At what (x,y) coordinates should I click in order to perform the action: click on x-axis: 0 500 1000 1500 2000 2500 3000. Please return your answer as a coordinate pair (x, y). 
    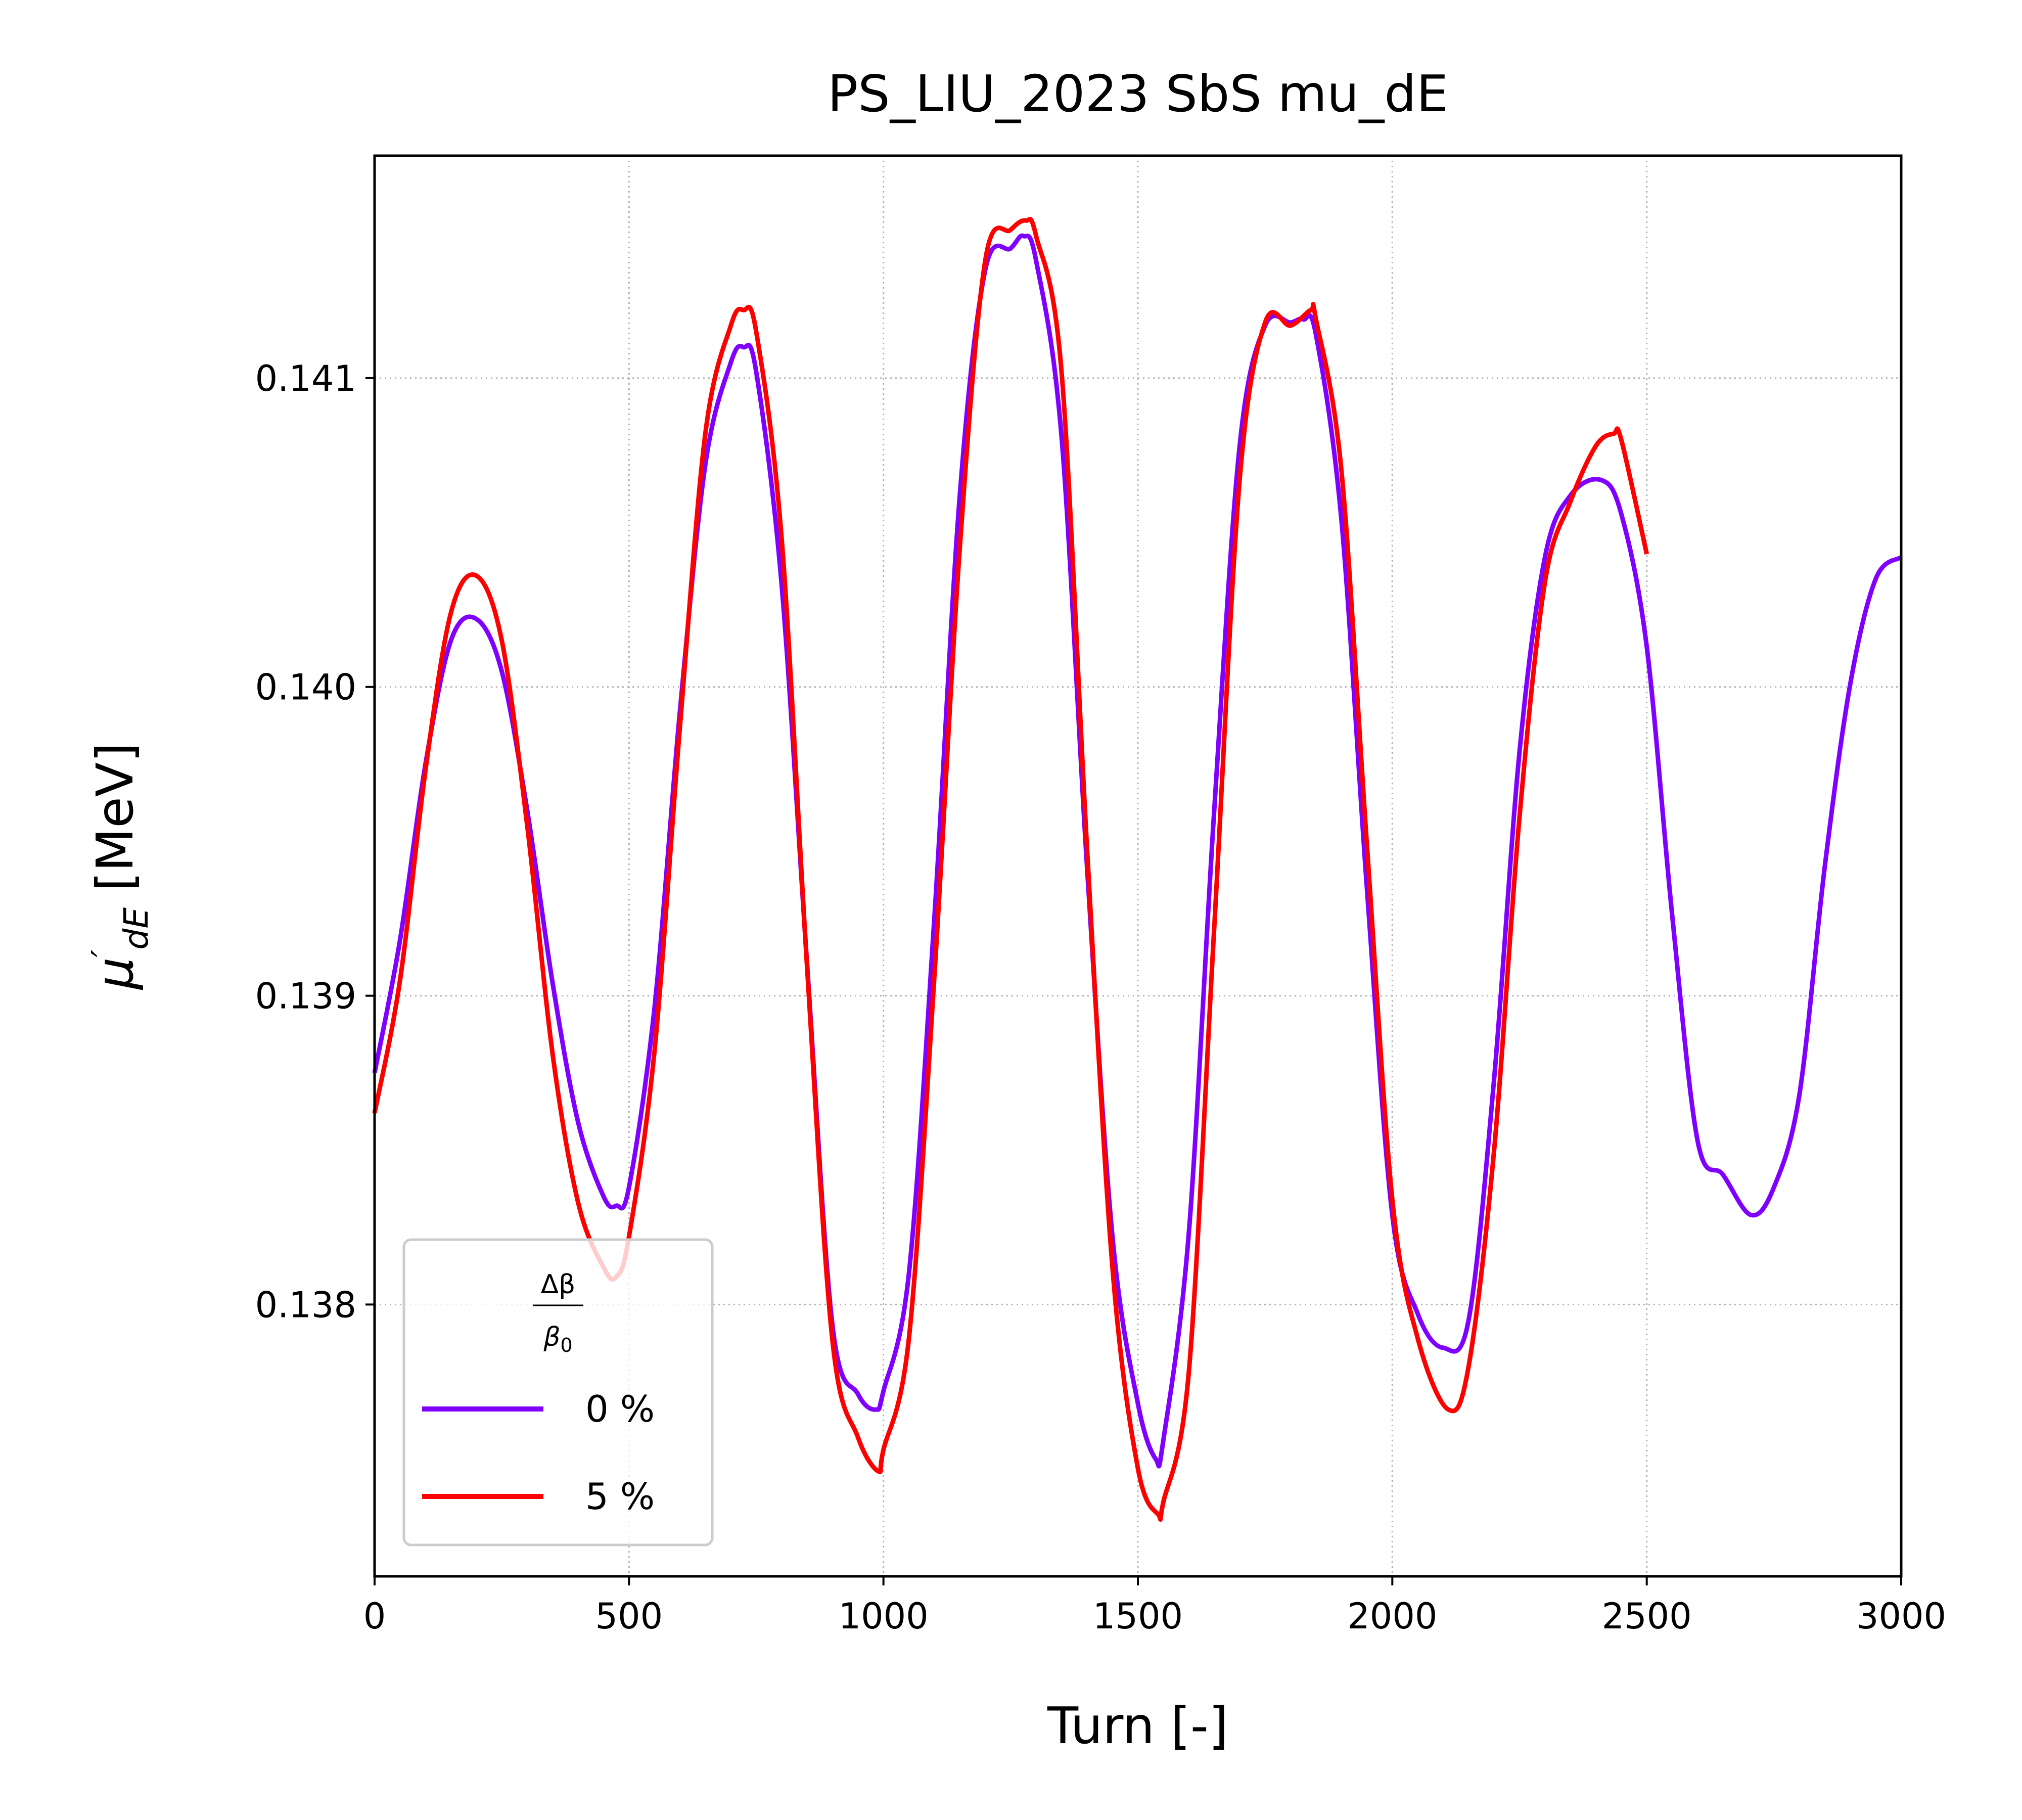
    Looking at the image, I should click on (1154, 1606).